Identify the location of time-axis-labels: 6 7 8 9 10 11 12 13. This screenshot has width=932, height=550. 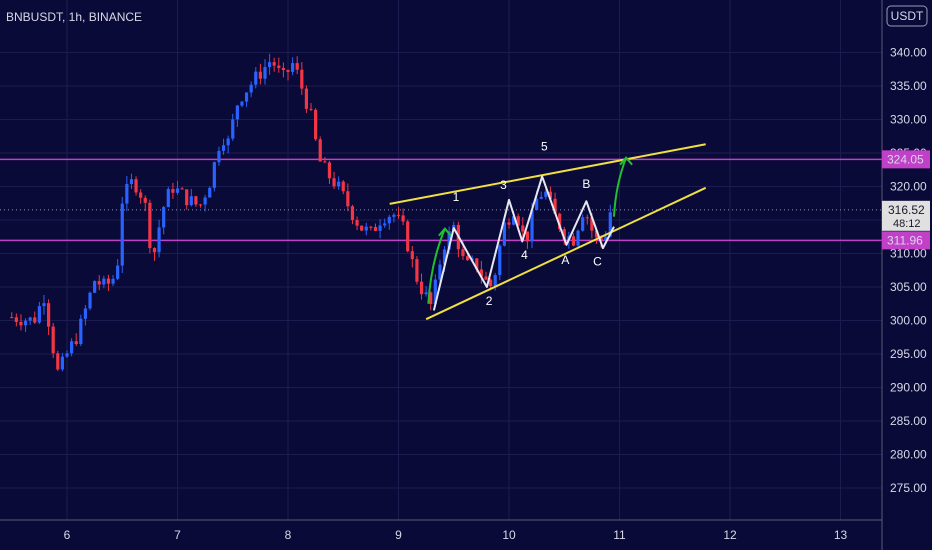
(456, 535).